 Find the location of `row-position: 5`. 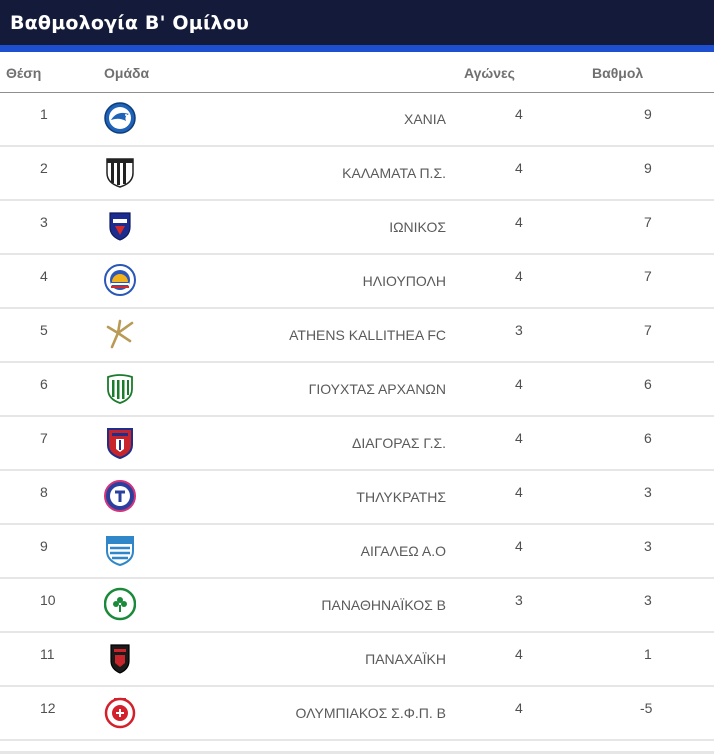

row-position: 5 is located at coordinates (44, 330).